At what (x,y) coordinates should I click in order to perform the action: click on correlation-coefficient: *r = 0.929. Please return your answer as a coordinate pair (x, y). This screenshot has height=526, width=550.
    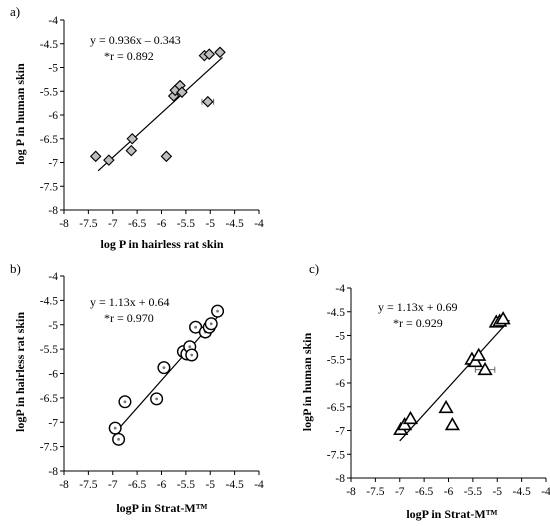
    Looking at the image, I should click on (418, 323).